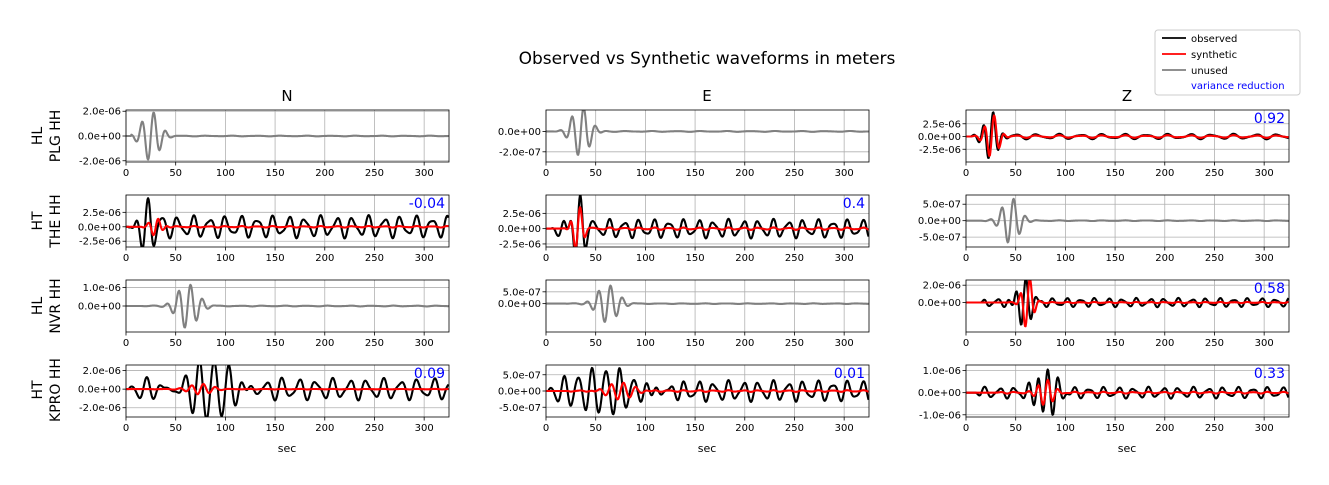 The height and width of the screenshot is (485, 1329). What do you see at coordinates (287, 448) in the screenshot?
I see `x-axis-label-n: sec` at bounding box center [287, 448].